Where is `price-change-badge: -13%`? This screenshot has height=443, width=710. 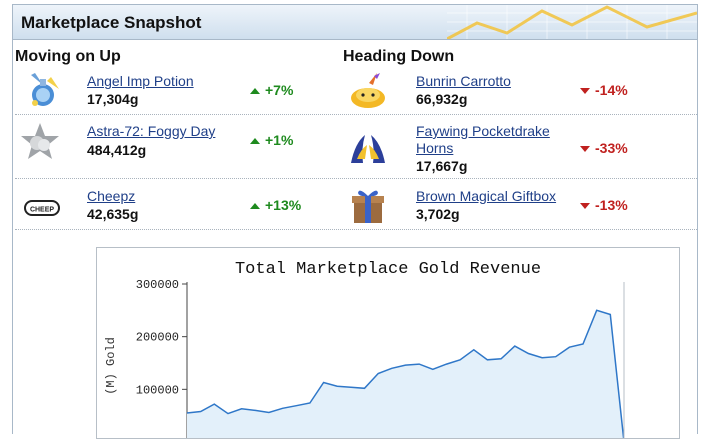 price-change-badge: -13% is located at coordinates (604, 205).